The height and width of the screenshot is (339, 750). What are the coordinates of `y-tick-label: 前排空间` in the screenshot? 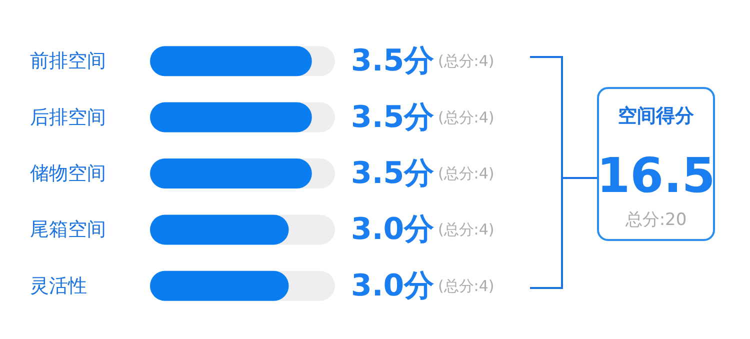 It's located at (68, 61).